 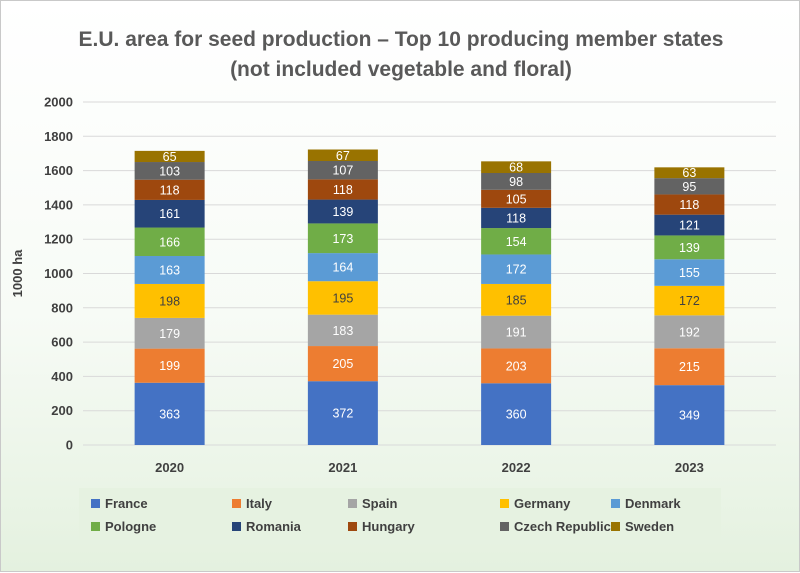 I want to click on legend-item: Czech Republic, so click(x=555, y=526).